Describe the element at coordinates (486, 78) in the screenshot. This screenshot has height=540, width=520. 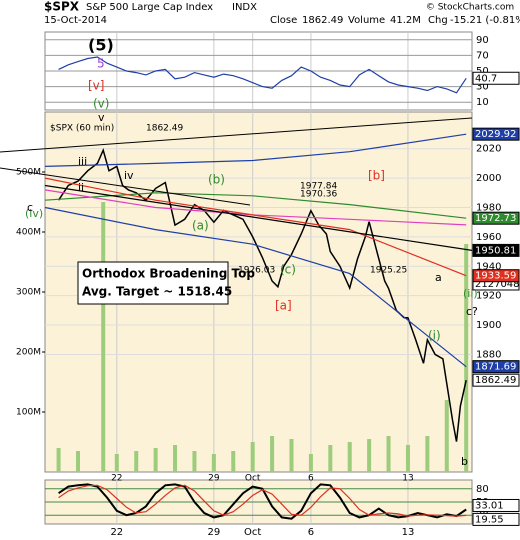
I see `rsi-last: 40.7` at that location.